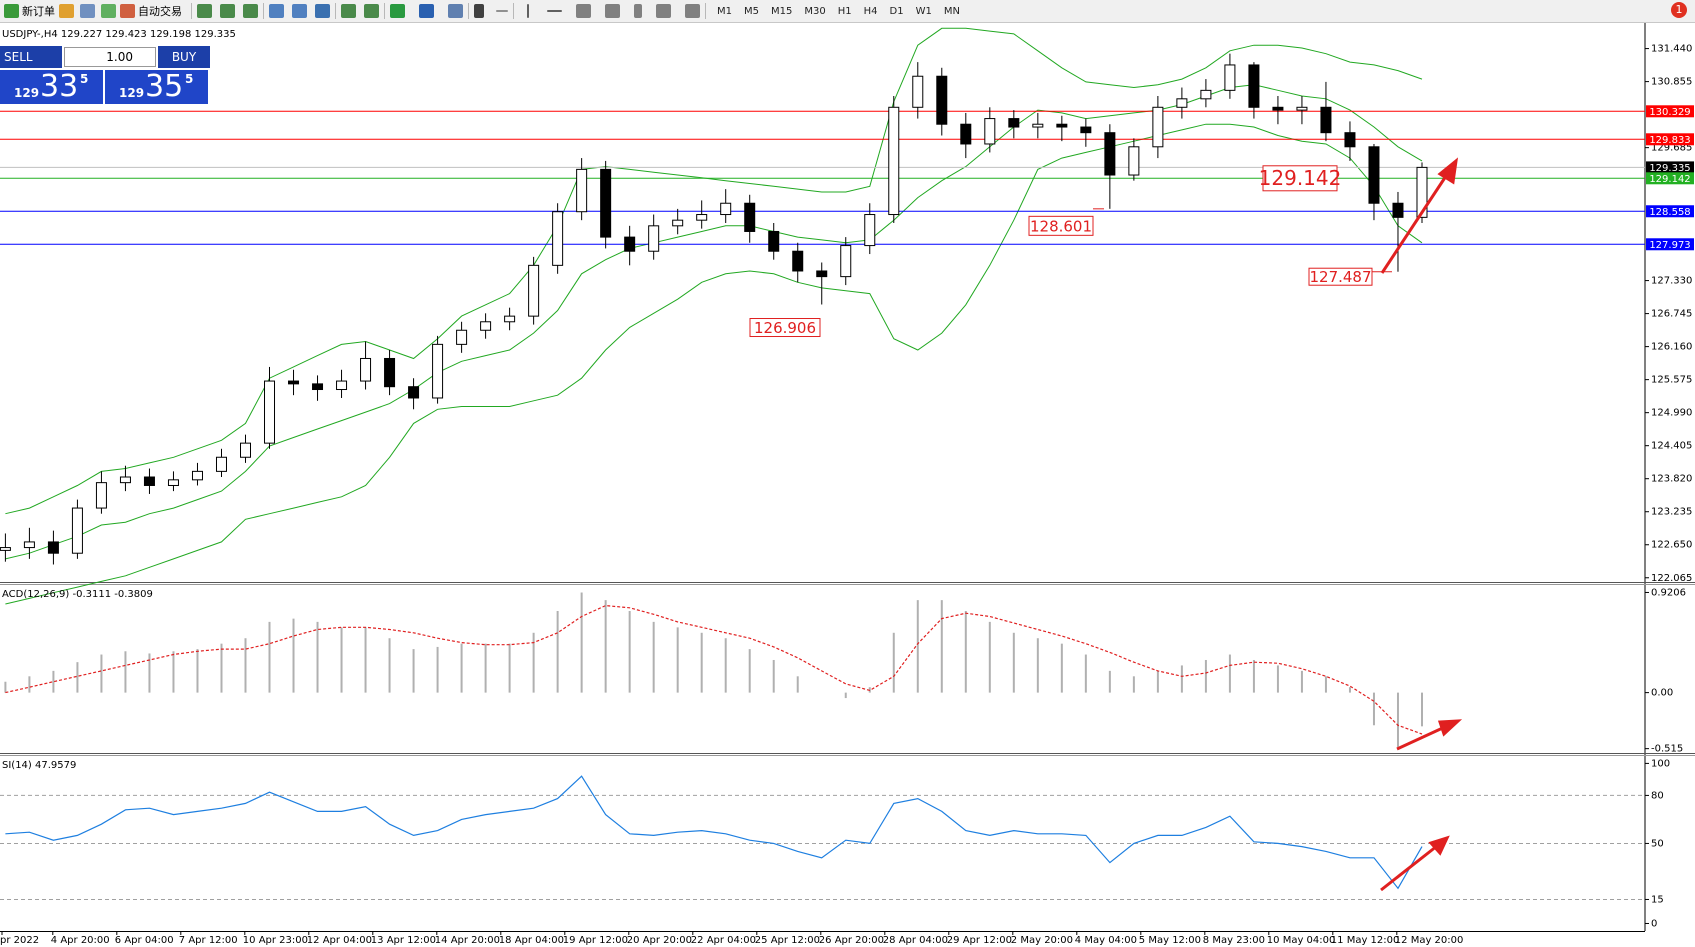 The height and width of the screenshot is (947, 1695). Describe the element at coordinates (403, 940) in the screenshot. I see `time-tick-label: 13 Apr 12:00` at that location.